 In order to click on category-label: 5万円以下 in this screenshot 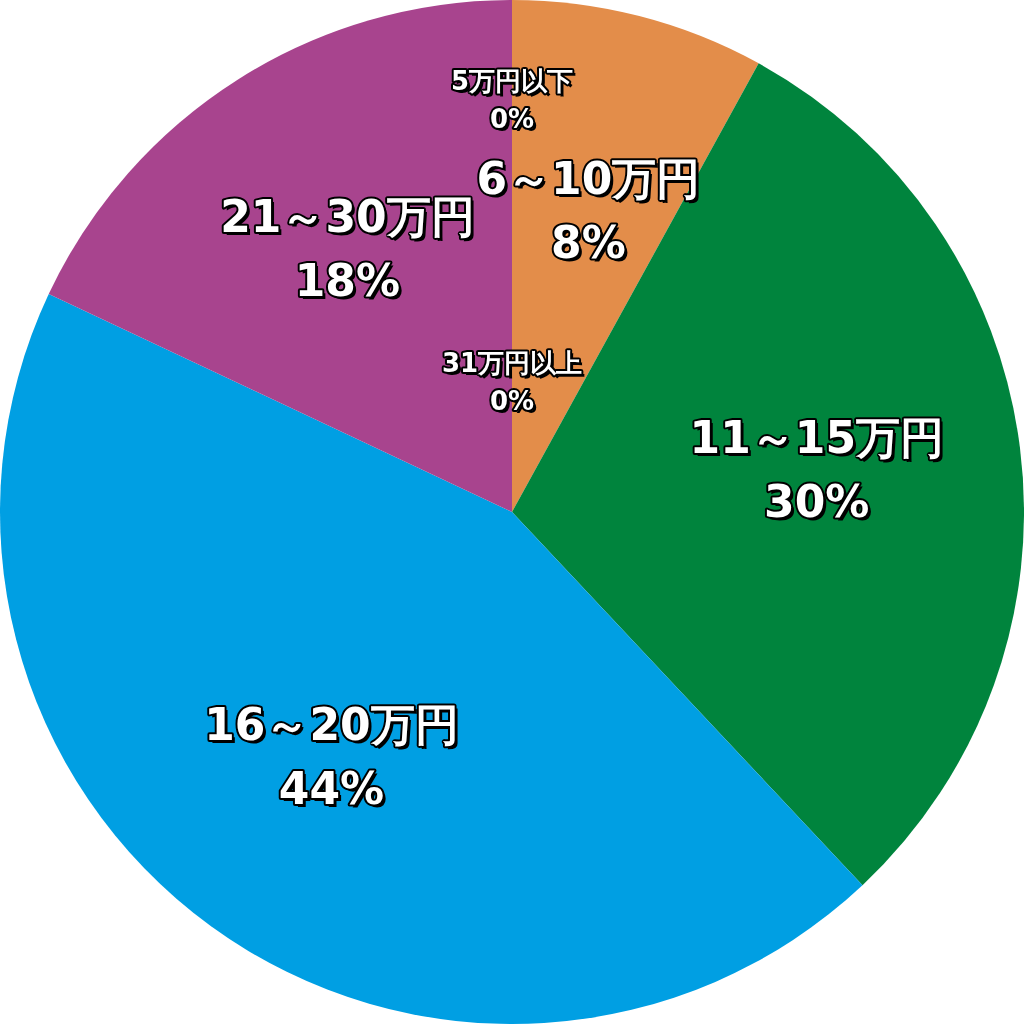, I will do `click(512, 81)`.